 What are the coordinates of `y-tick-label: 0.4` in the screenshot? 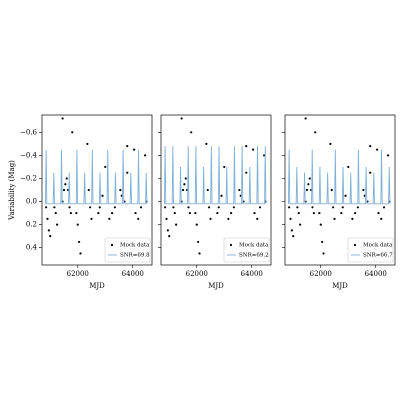 It's located at (32, 248).